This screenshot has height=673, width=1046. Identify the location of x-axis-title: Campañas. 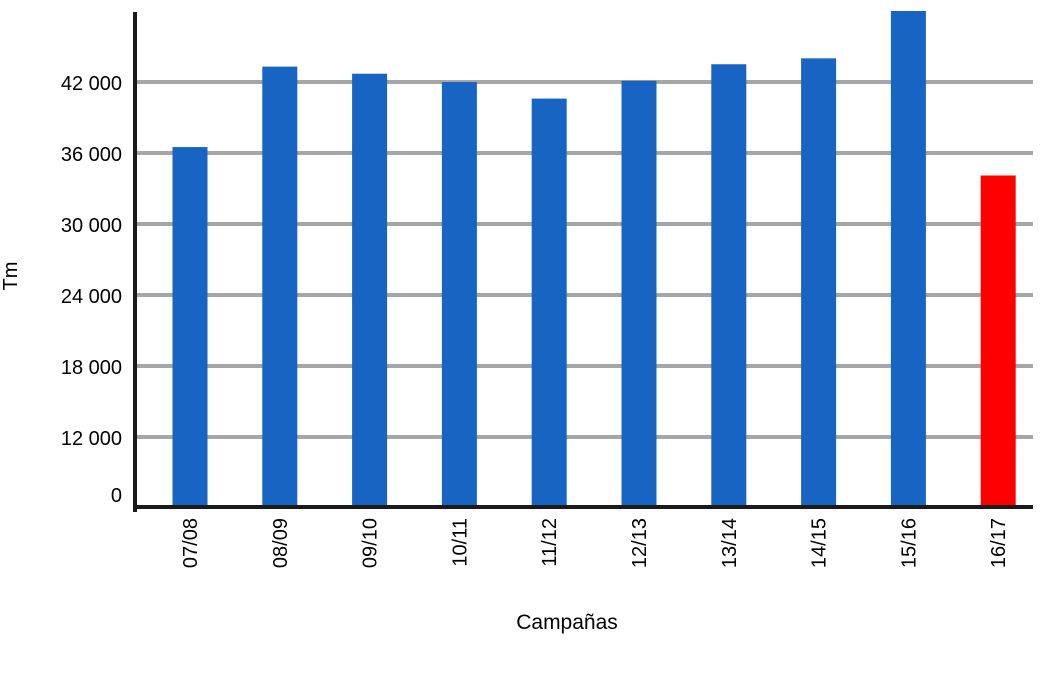
(567, 622).